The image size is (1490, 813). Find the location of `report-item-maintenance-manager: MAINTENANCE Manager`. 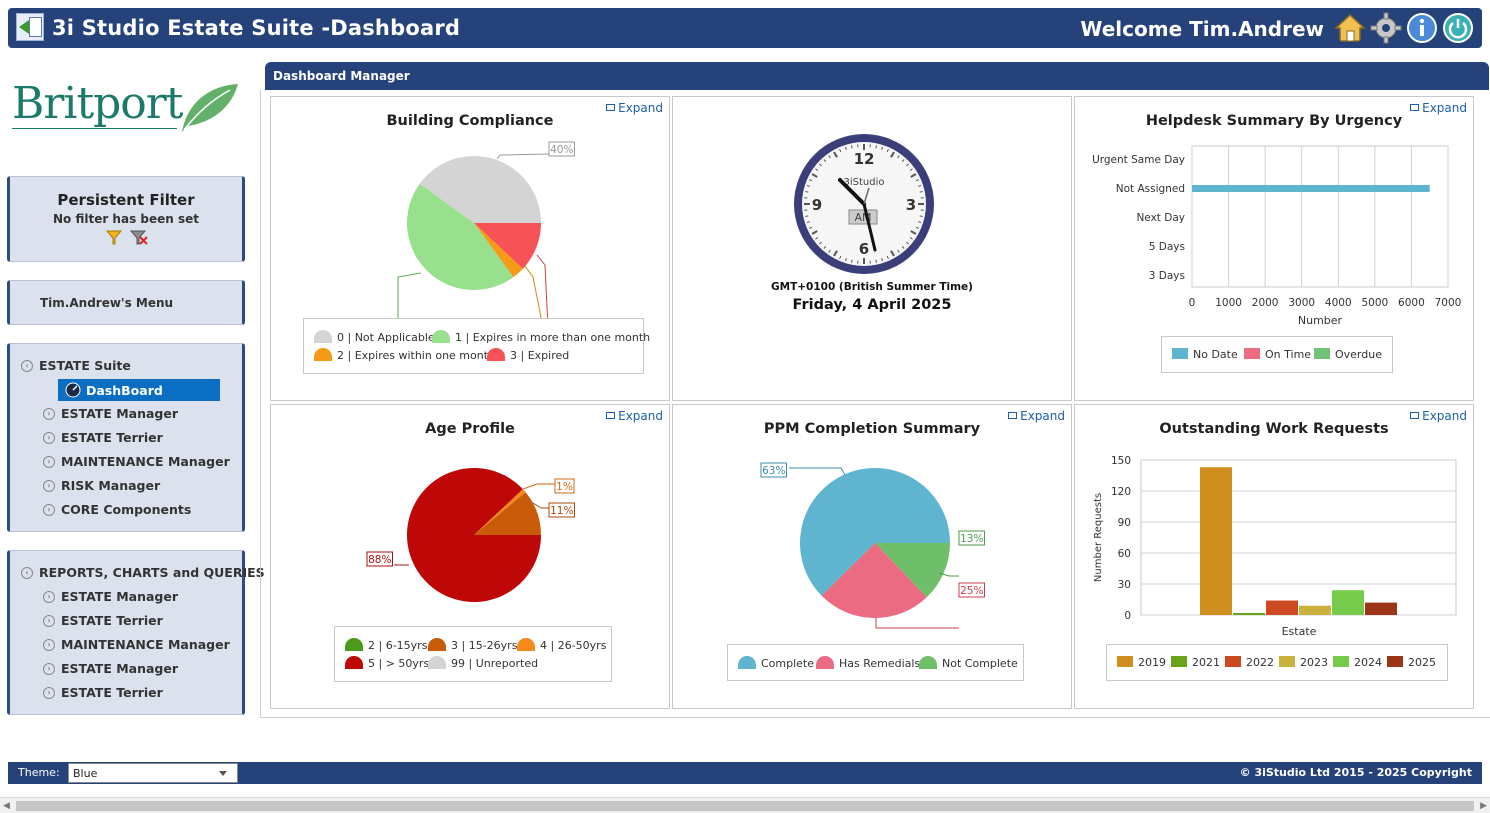

report-item-maintenance-manager: MAINTENANCE Manager is located at coordinates (145, 644).